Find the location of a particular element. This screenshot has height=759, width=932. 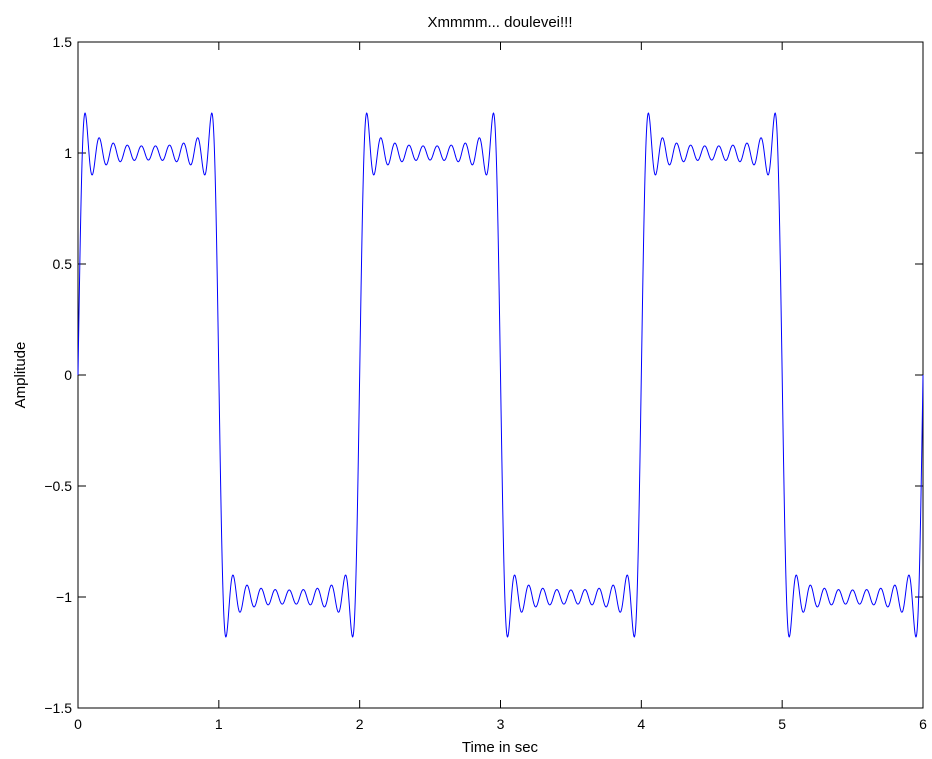

x-tick-label: 5 is located at coordinates (782, 724).